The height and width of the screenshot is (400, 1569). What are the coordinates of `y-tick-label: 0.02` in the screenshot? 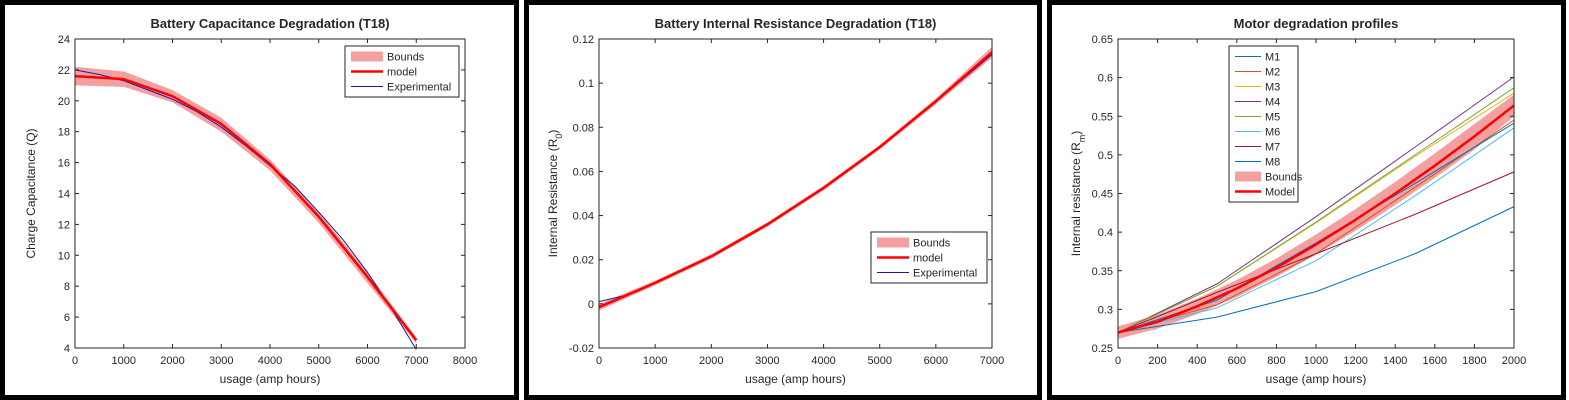 It's located at (583, 261).